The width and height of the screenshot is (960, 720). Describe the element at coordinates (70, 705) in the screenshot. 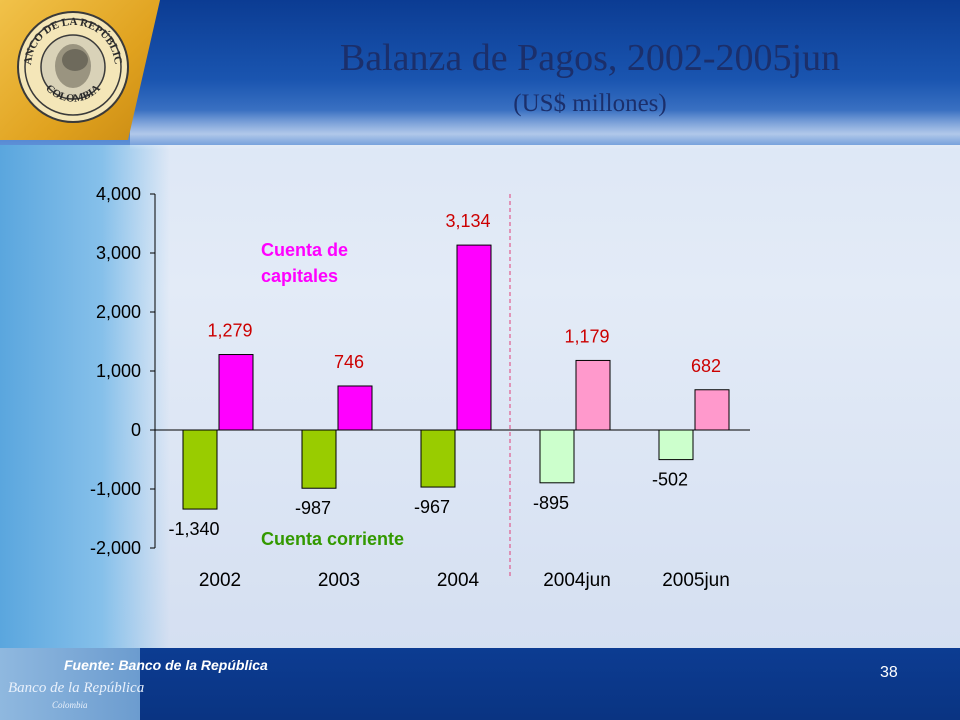

I see `footer-brand-sub: Colombia` at that location.